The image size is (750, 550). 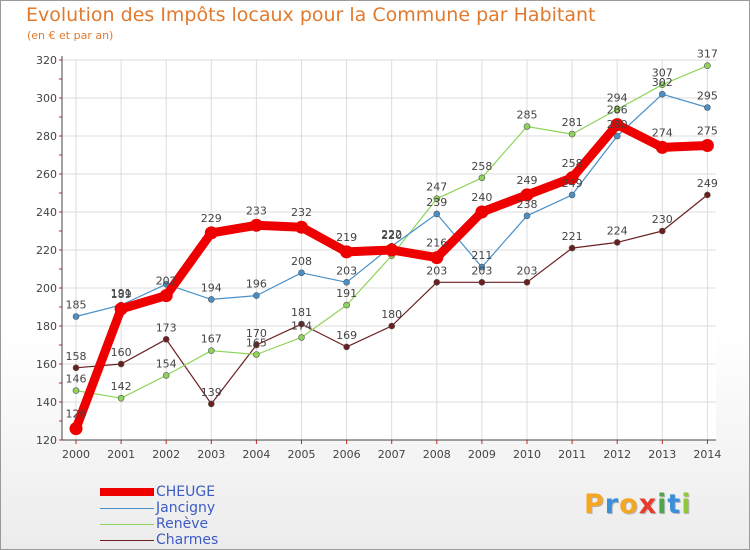 I want to click on data-label-cheuge: 189, so click(x=121, y=294).